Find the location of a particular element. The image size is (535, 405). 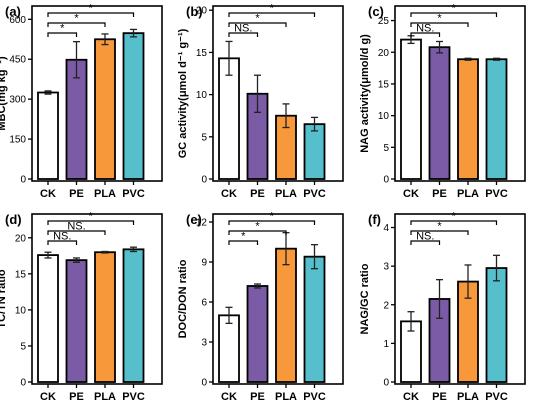

y-axis-title: NAG activity(μmol/d g) is located at coordinates (365, 93).